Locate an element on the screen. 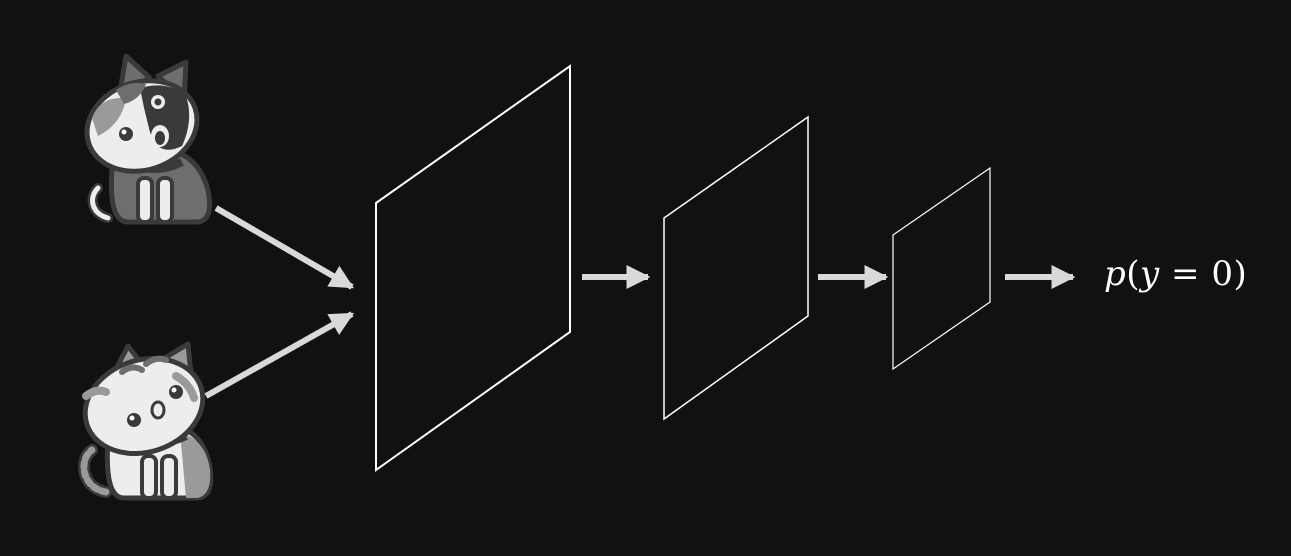  output-probability-label: p(y = 0) is located at coordinates (1175, 274).